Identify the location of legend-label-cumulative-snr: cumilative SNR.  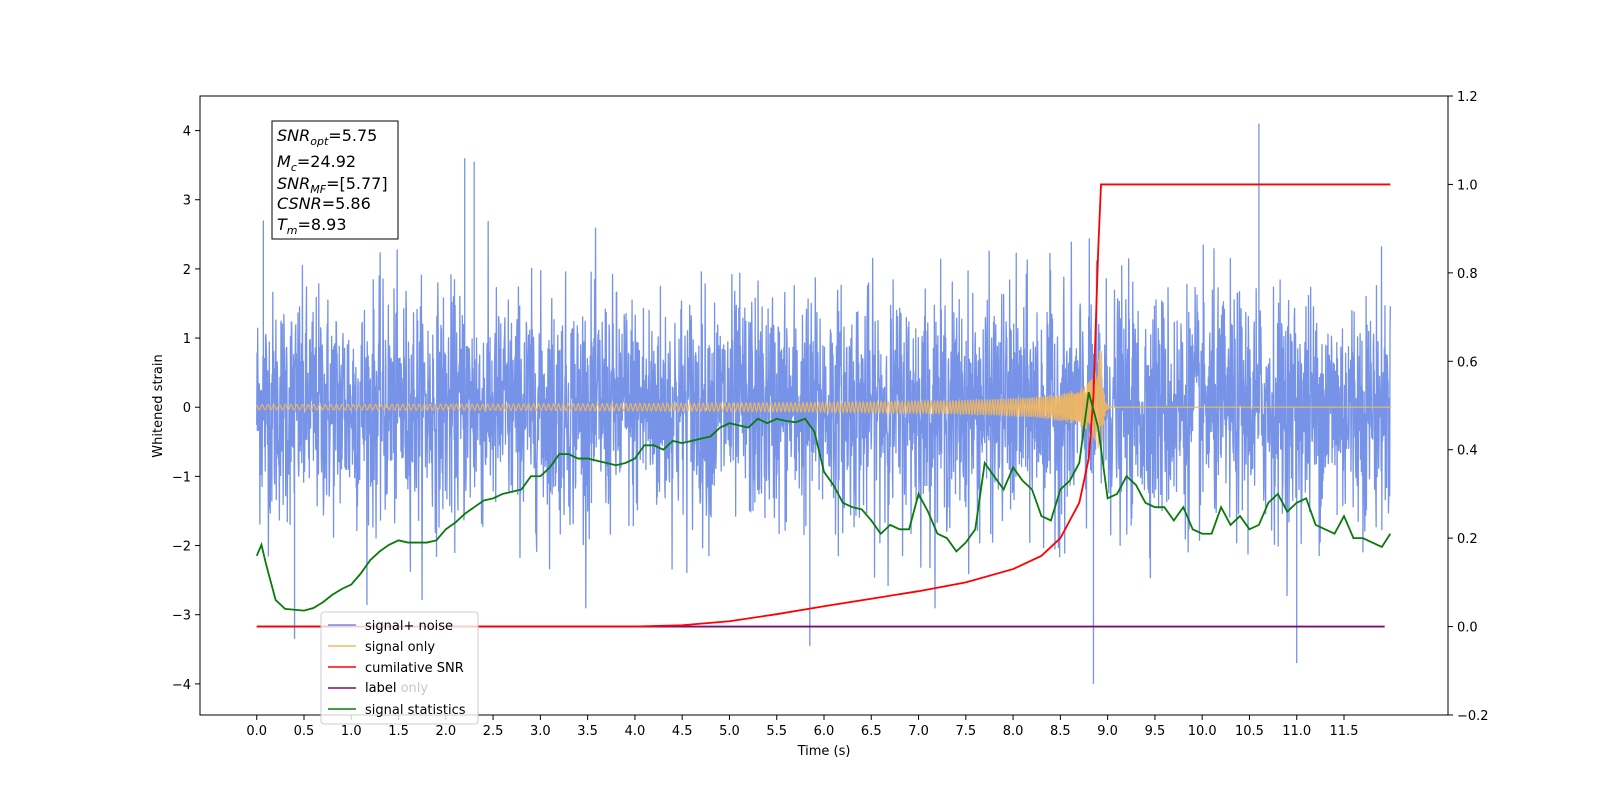
(414, 668).